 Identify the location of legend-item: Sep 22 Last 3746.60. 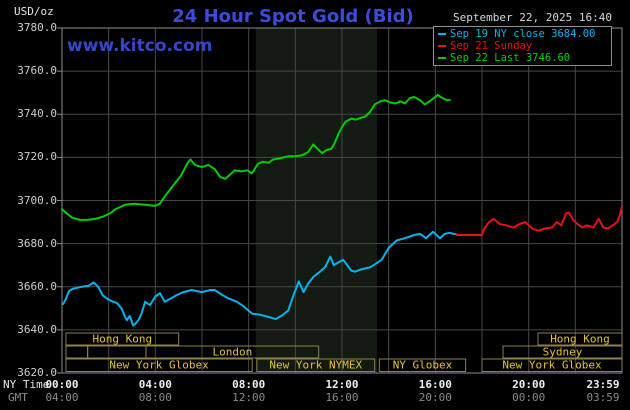
(524, 58).